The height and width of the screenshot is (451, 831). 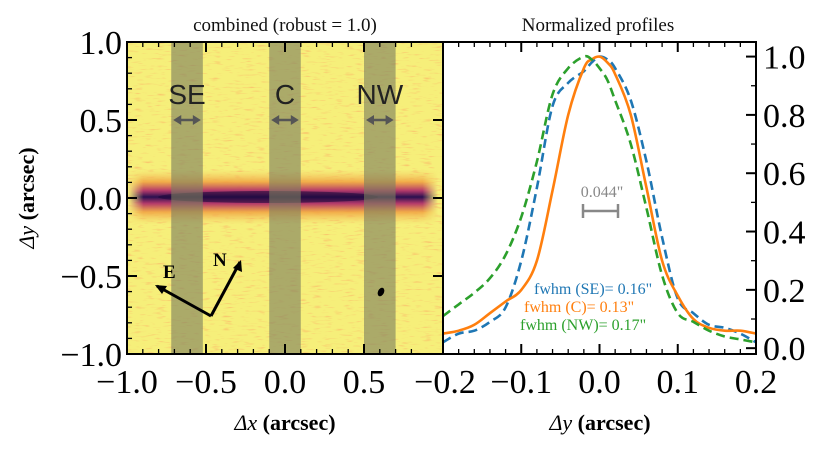 I want to click on y-tick-label: 0.6, so click(x=784, y=174).